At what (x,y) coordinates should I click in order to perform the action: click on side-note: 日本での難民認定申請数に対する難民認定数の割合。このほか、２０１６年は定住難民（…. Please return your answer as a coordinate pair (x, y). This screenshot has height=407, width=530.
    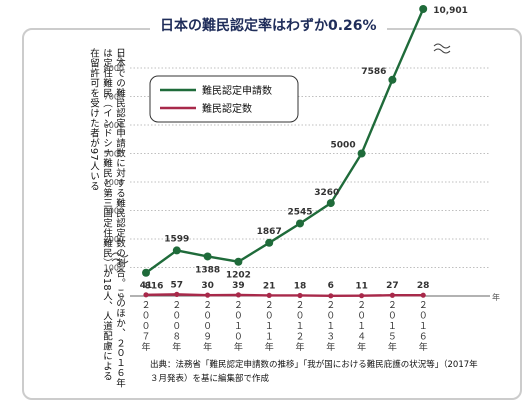
    Looking at the image, I should click on (106, 218).